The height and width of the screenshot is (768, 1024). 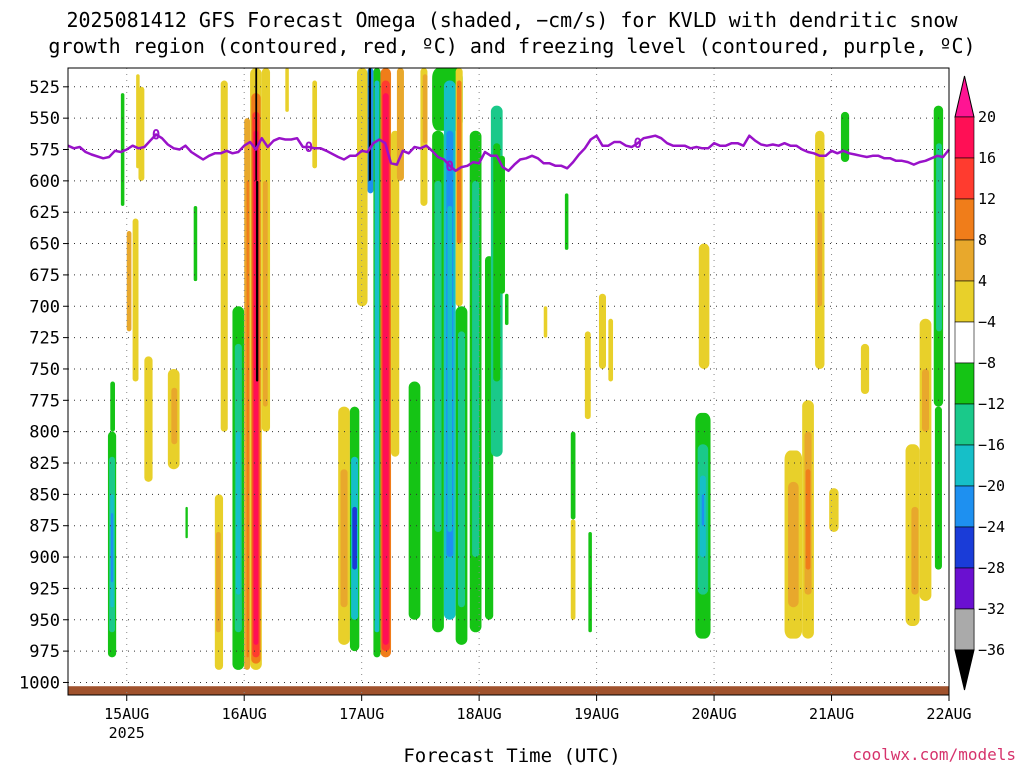 I want to click on x-tick-label: 18AUG, so click(x=479, y=714).